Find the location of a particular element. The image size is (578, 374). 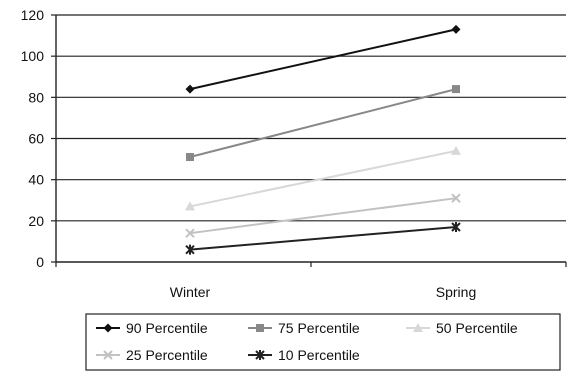

y-tick-label: 20 is located at coordinates (36, 221).